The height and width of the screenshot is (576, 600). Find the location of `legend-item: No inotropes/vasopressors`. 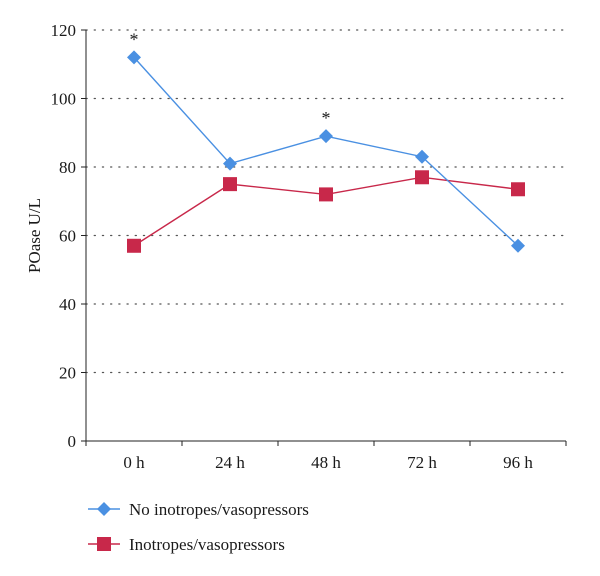

legend-item: No inotropes/vasopressors is located at coordinates (198, 509).